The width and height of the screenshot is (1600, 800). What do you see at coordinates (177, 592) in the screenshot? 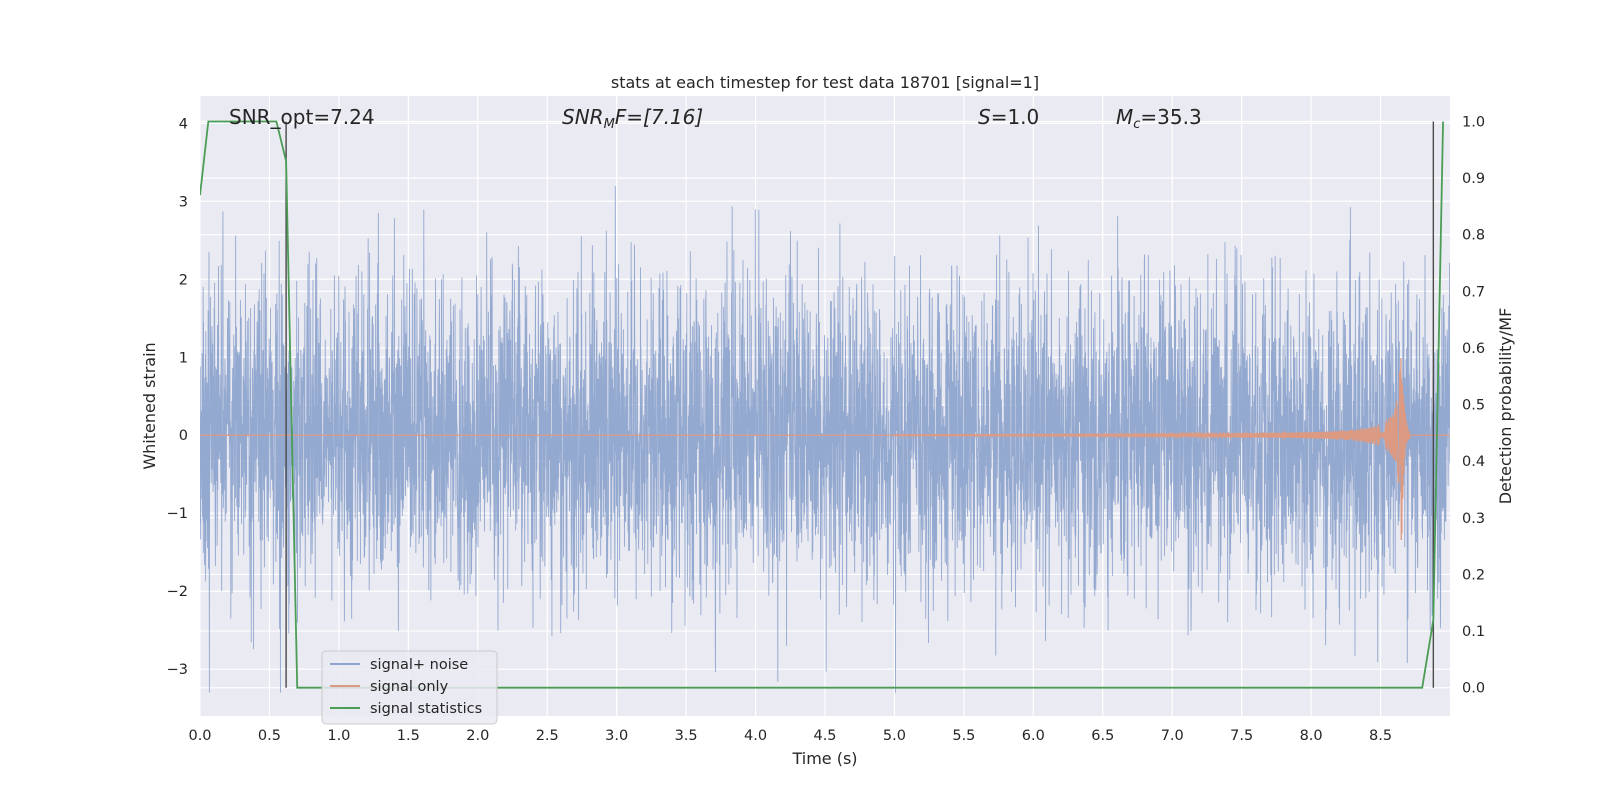
I see `y-left-tick-label: −2` at bounding box center [177, 592].